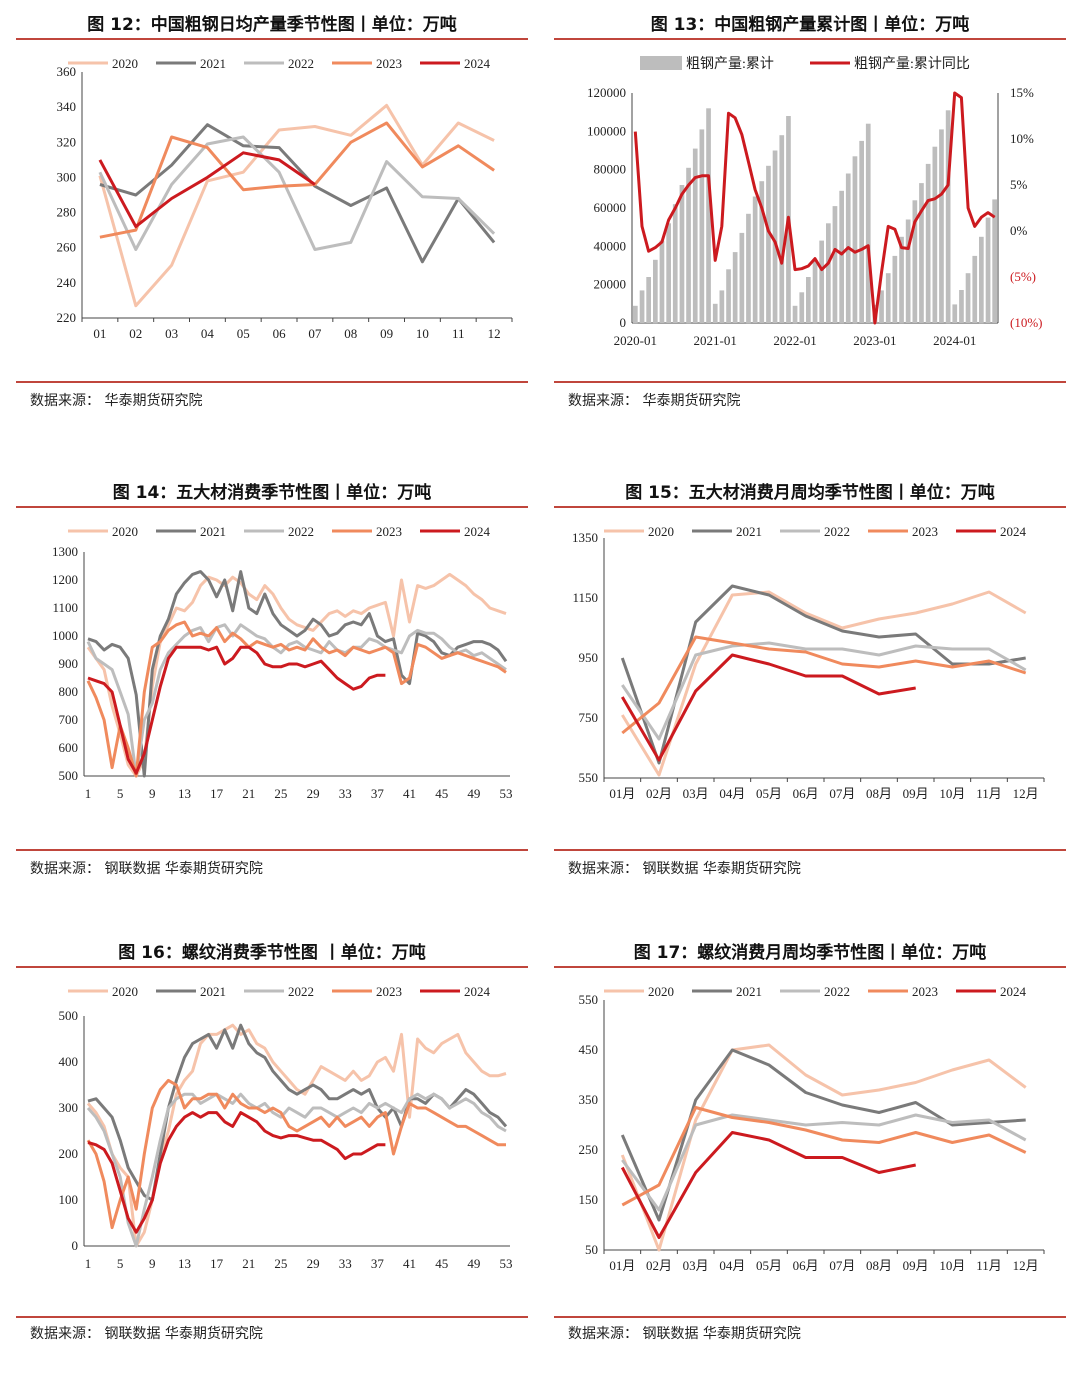 This screenshot has height=1378, width=1080. Describe the element at coordinates (1026, 322) in the screenshot. I see `y-right-tick-label: (10%)` at that location.